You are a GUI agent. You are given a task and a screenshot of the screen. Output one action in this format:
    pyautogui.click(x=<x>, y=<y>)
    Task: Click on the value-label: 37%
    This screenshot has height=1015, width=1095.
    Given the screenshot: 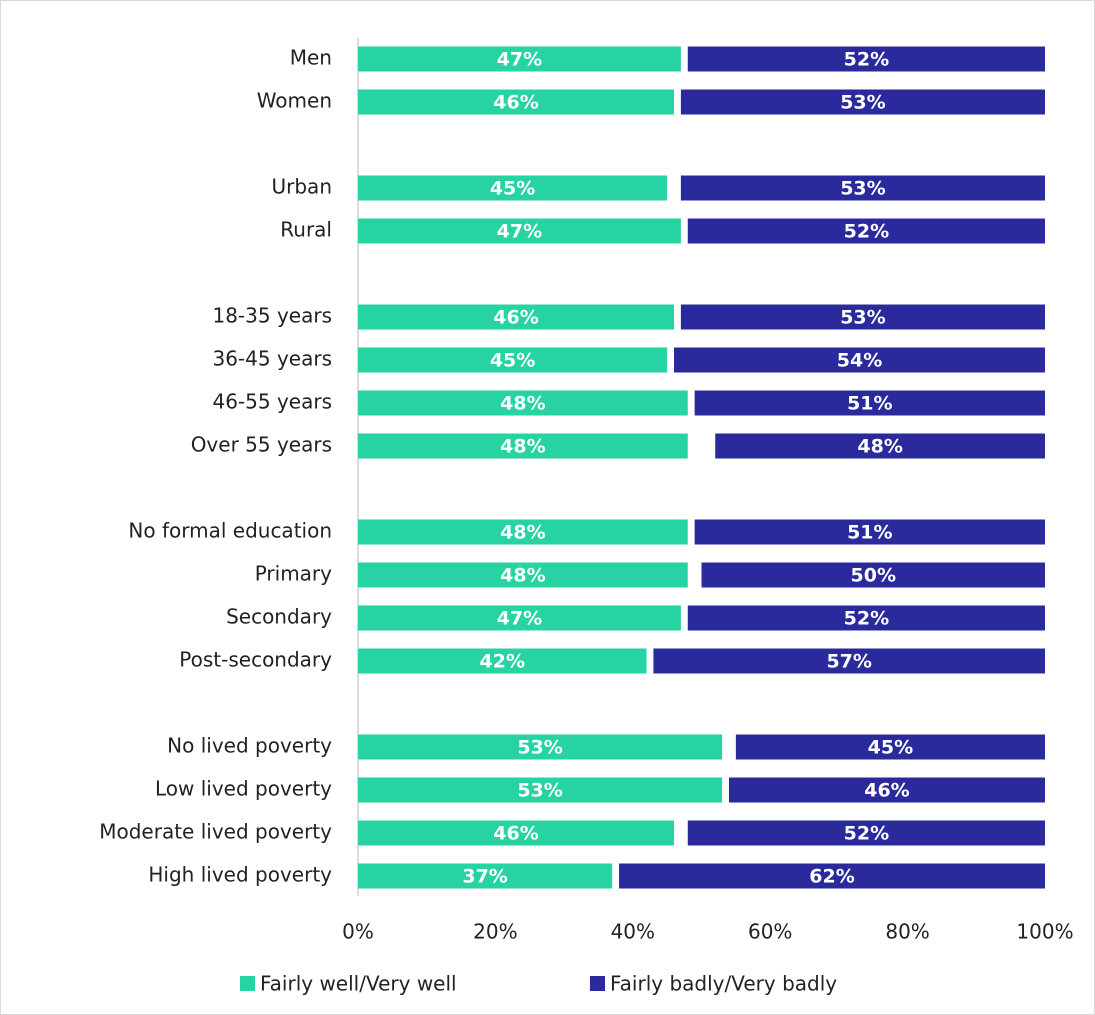 What is the action you would take?
    pyautogui.click(x=484, y=877)
    